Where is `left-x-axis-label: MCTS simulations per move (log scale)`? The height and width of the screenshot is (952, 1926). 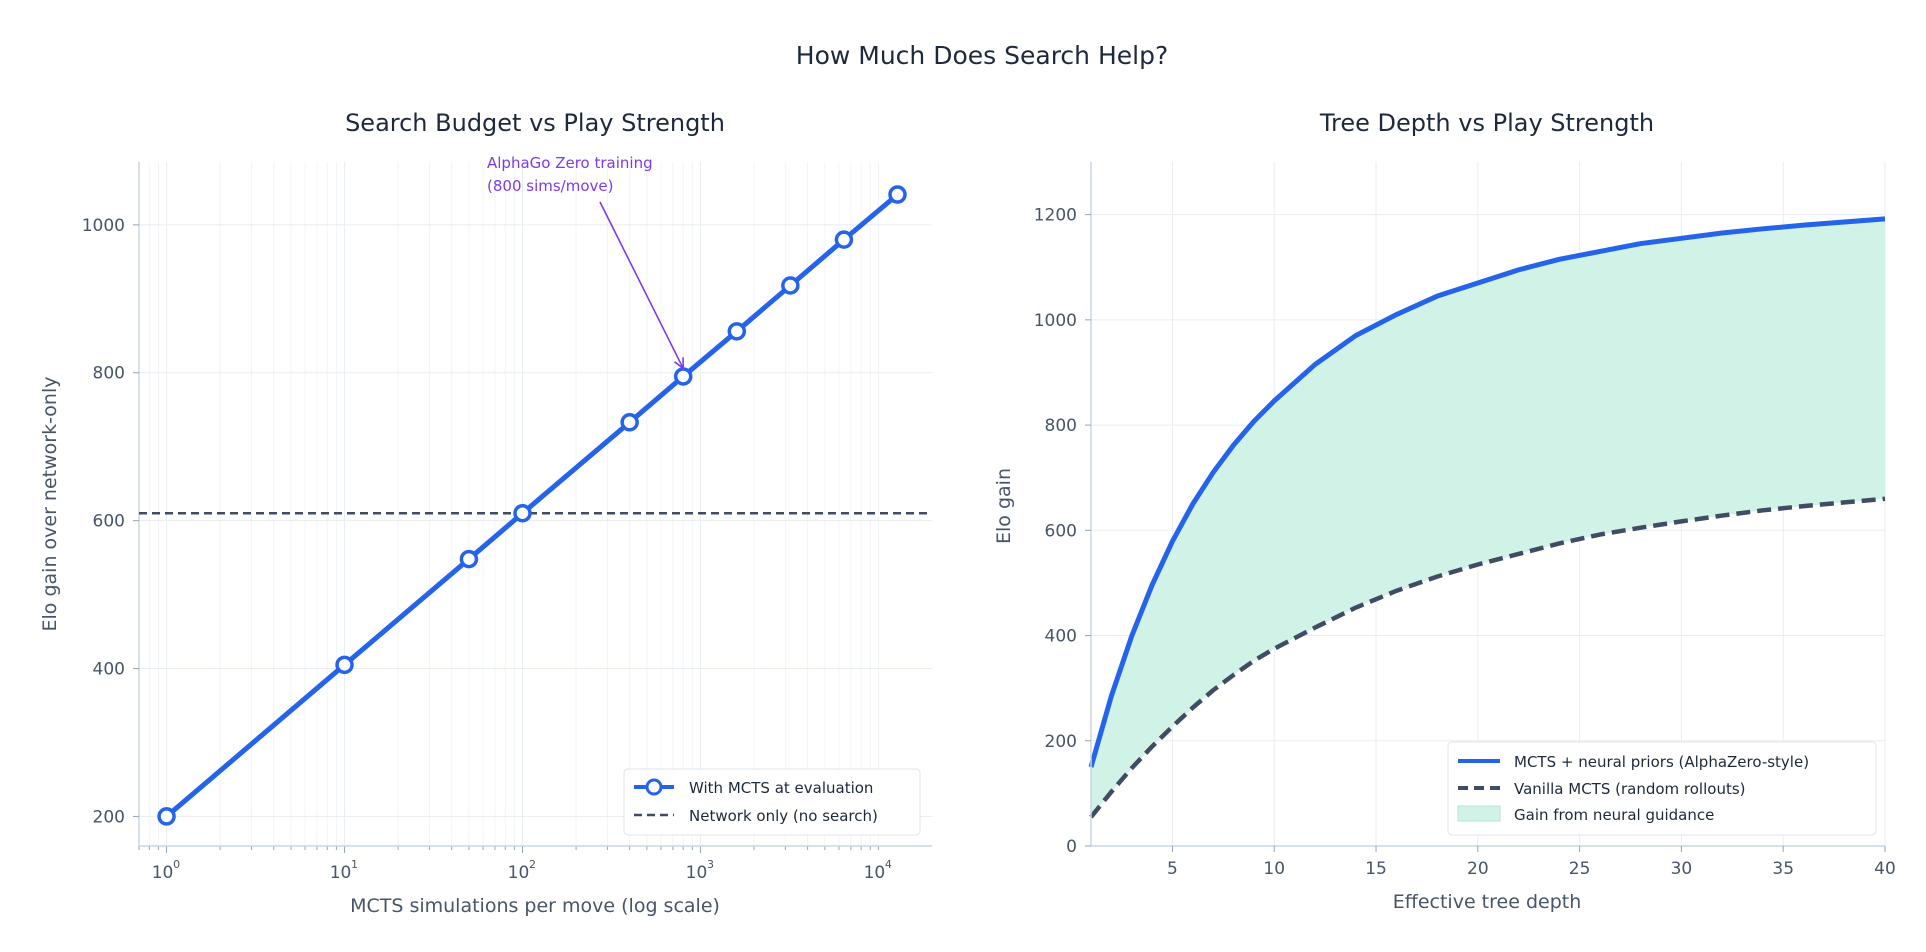 left-x-axis-label: MCTS simulations per move (log scale) is located at coordinates (535, 906).